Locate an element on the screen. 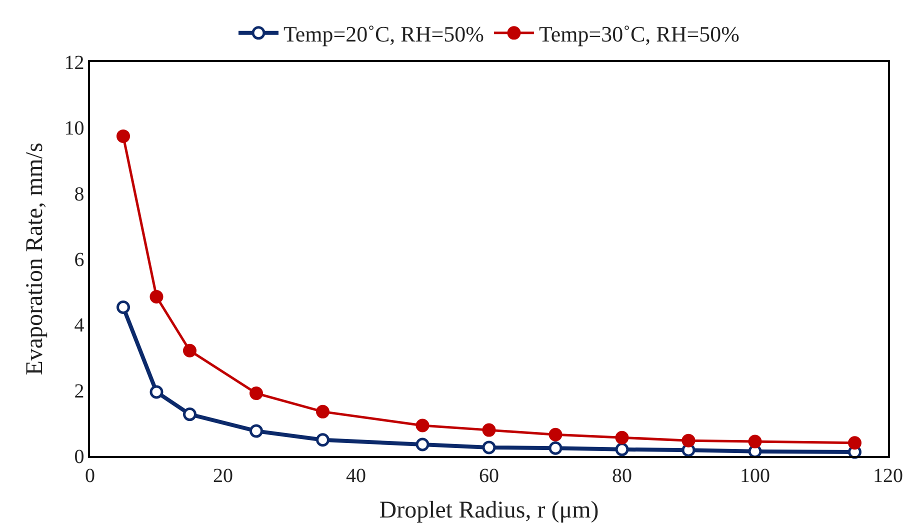  x-axis-title: Droplet Radius, r (μm) is located at coordinates (489, 511).